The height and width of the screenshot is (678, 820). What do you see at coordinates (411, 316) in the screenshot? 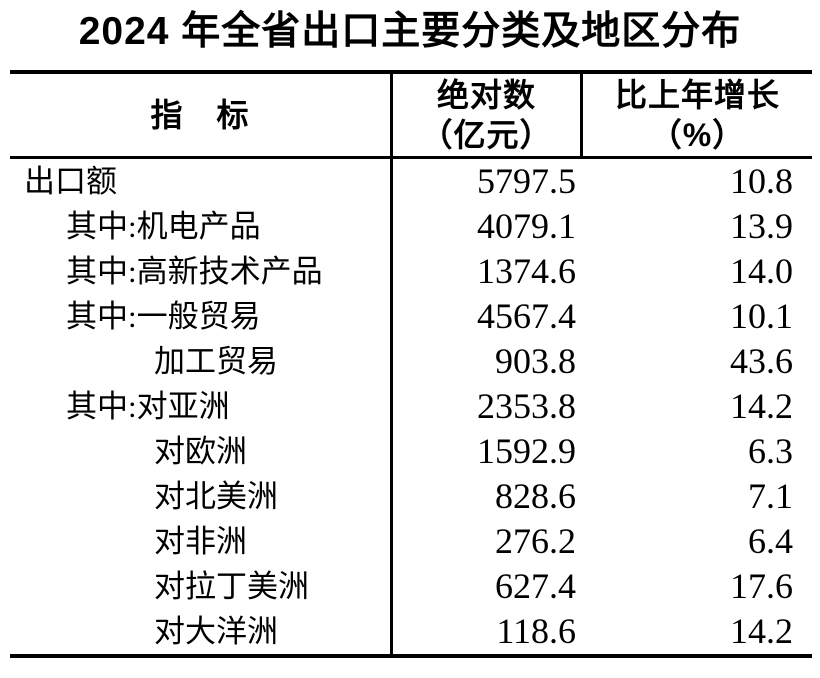
I see `table-row: 其中:一般贸易 4567.4 10.1` at bounding box center [411, 316].